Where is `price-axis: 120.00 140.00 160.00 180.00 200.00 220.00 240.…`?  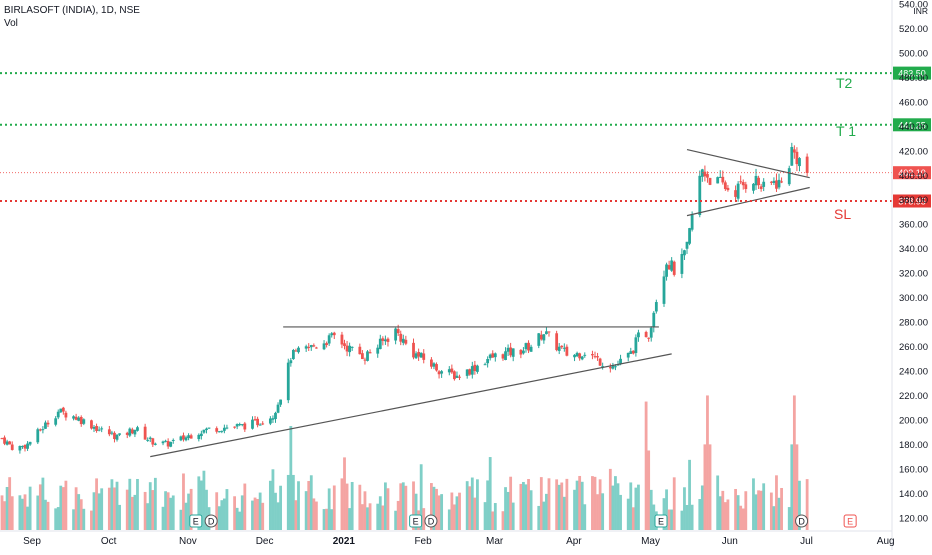 price-axis: 120.00 140.00 160.00 180.00 200.00 220.00 240.… is located at coordinates (909, 275).